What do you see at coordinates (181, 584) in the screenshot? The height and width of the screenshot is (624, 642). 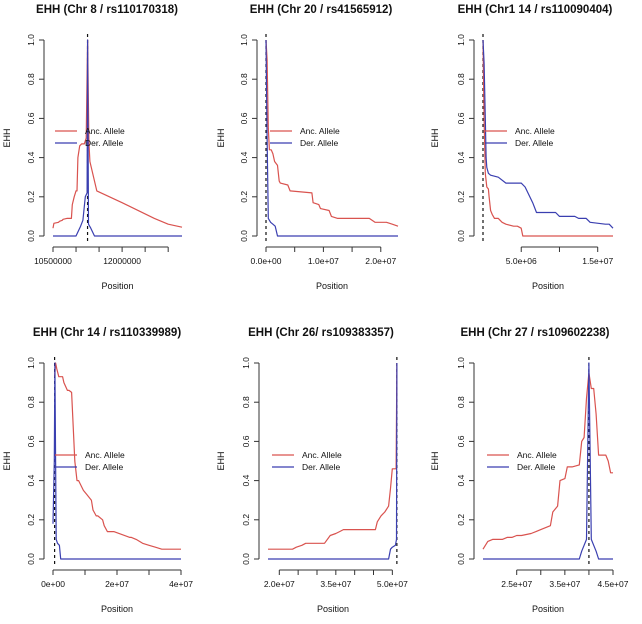 I see `x-tick-label: 4e+07` at bounding box center [181, 584].